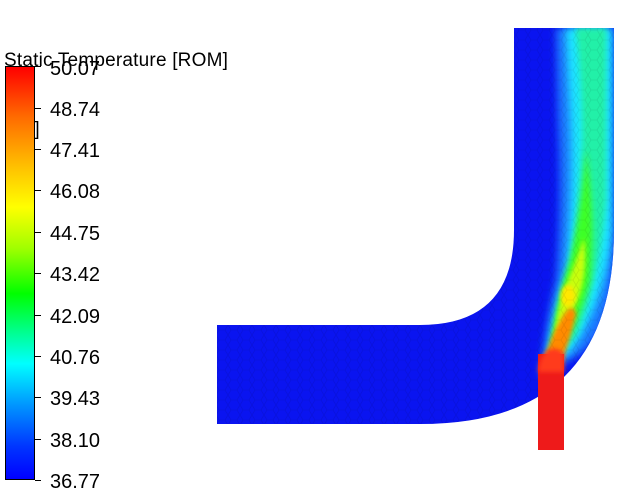 The height and width of the screenshot is (492, 625). I want to click on legend-tick-label: 50.07, so click(75, 69).